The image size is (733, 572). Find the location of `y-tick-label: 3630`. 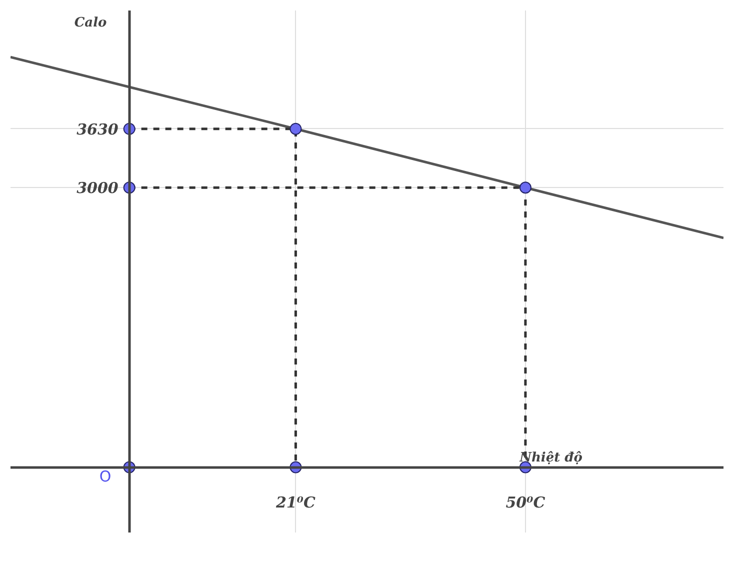

y-tick-label: 3630 is located at coordinates (97, 129).